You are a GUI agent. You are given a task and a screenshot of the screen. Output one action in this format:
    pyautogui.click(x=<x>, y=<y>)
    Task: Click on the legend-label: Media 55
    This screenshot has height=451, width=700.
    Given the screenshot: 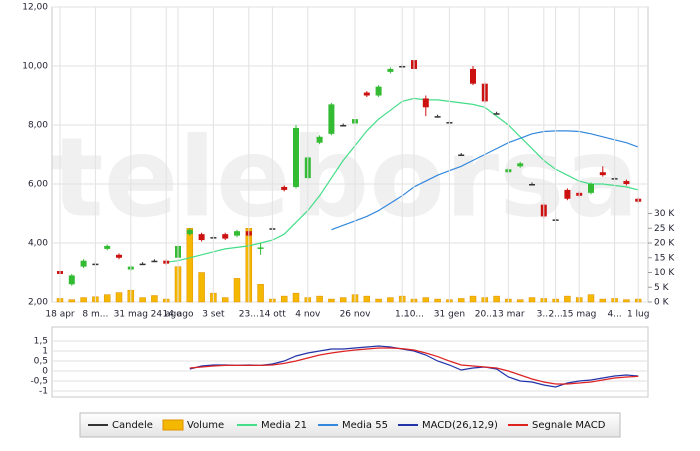 What is the action you would take?
    pyautogui.click(x=365, y=425)
    